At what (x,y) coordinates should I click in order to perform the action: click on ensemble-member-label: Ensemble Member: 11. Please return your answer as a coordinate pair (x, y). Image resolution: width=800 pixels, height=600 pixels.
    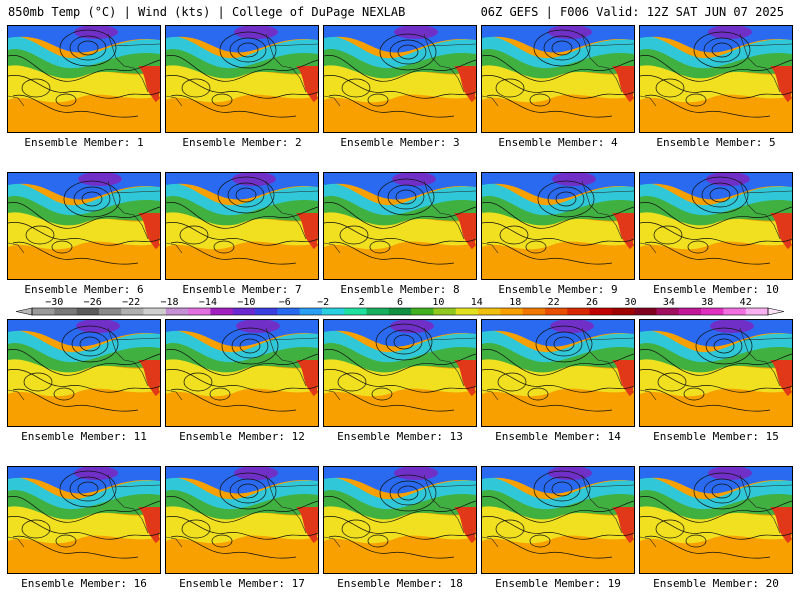
    Looking at the image, I should click on (84, 436).